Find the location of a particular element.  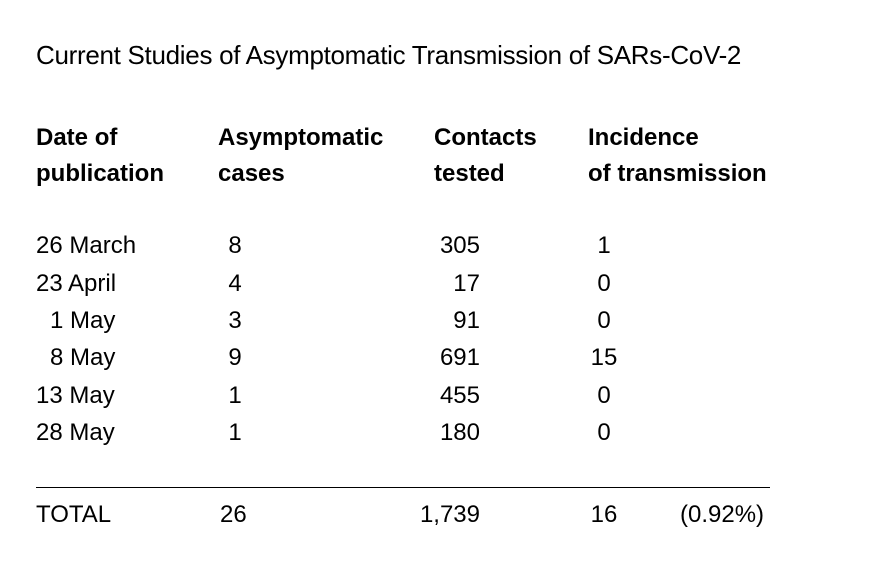

cell-asymptomatic: 3 is located at coordinates (235, 320).